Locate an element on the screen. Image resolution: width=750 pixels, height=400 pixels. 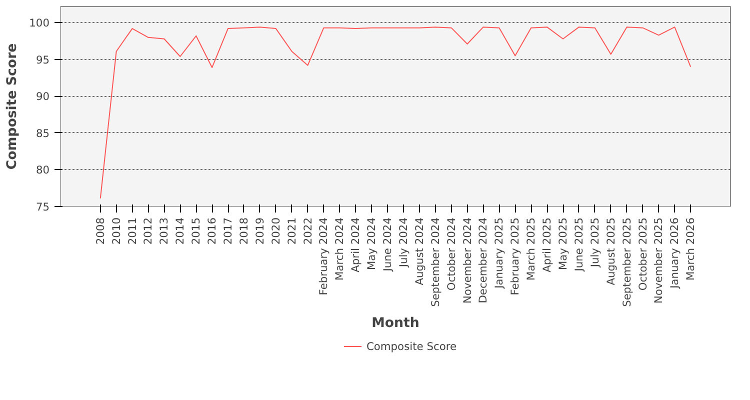
x-tick-label: February 2025 is located at coordinates (515, 256).